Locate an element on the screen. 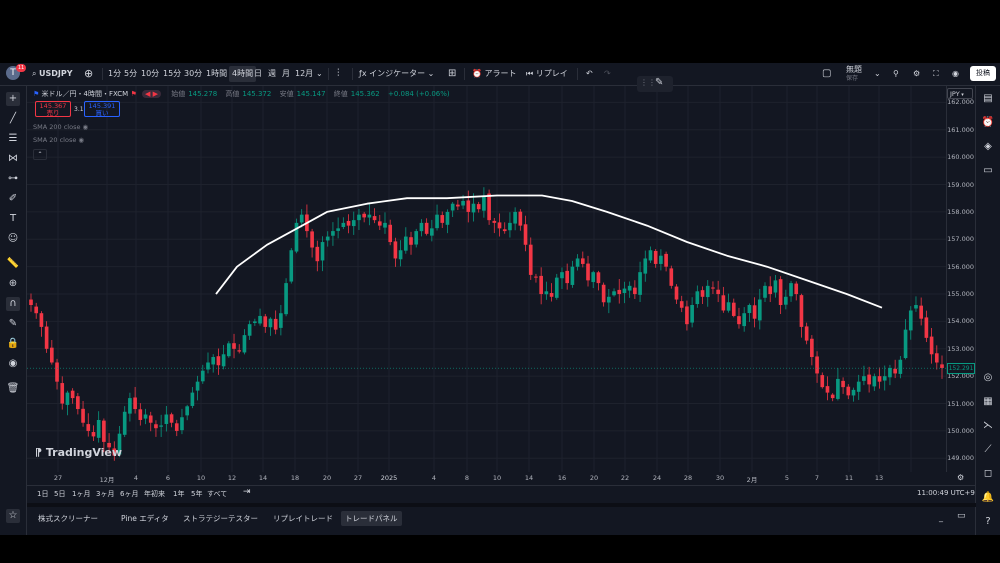  layers-icon: ◈ is located at coordinates (988, 146).